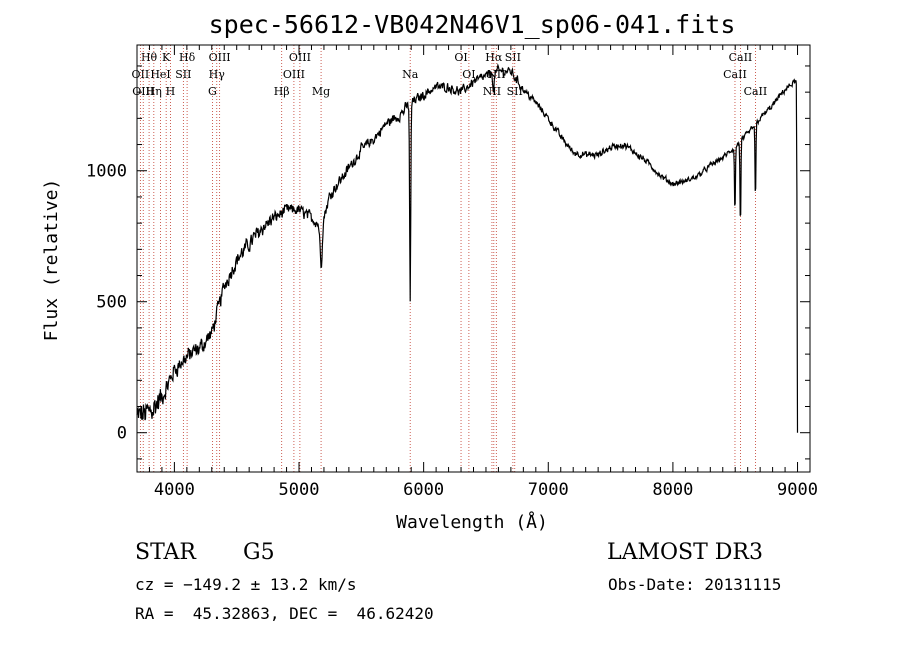 The height and width of the screenshot is (649, 900). I want to click on line-marker-label: Hβ, so click(282, 91).